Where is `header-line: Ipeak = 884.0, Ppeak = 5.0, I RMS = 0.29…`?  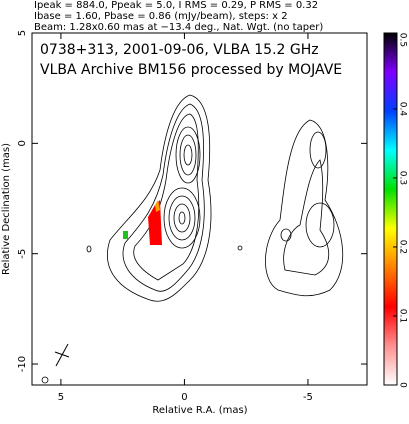
header-line: Ipeak = 884.0, Ppeak = 5.0, I RMS = 0.29… is located at coordinates (176, 5).